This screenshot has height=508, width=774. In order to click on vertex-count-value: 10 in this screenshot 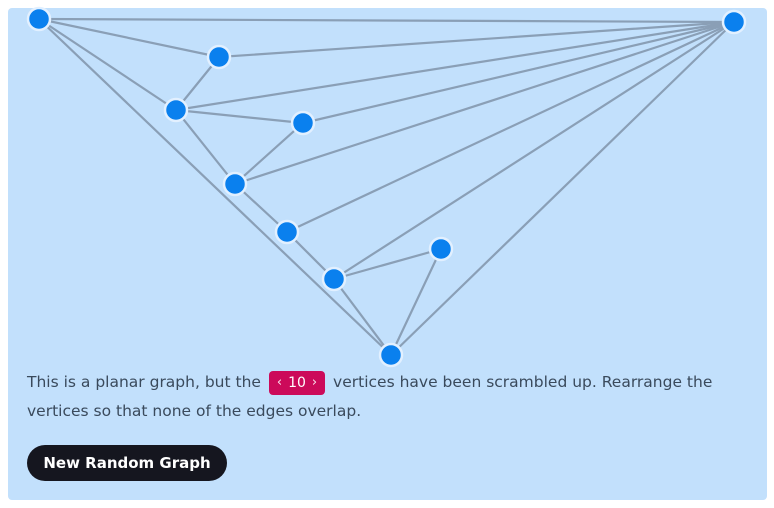, I will do `click(297, 383)`.